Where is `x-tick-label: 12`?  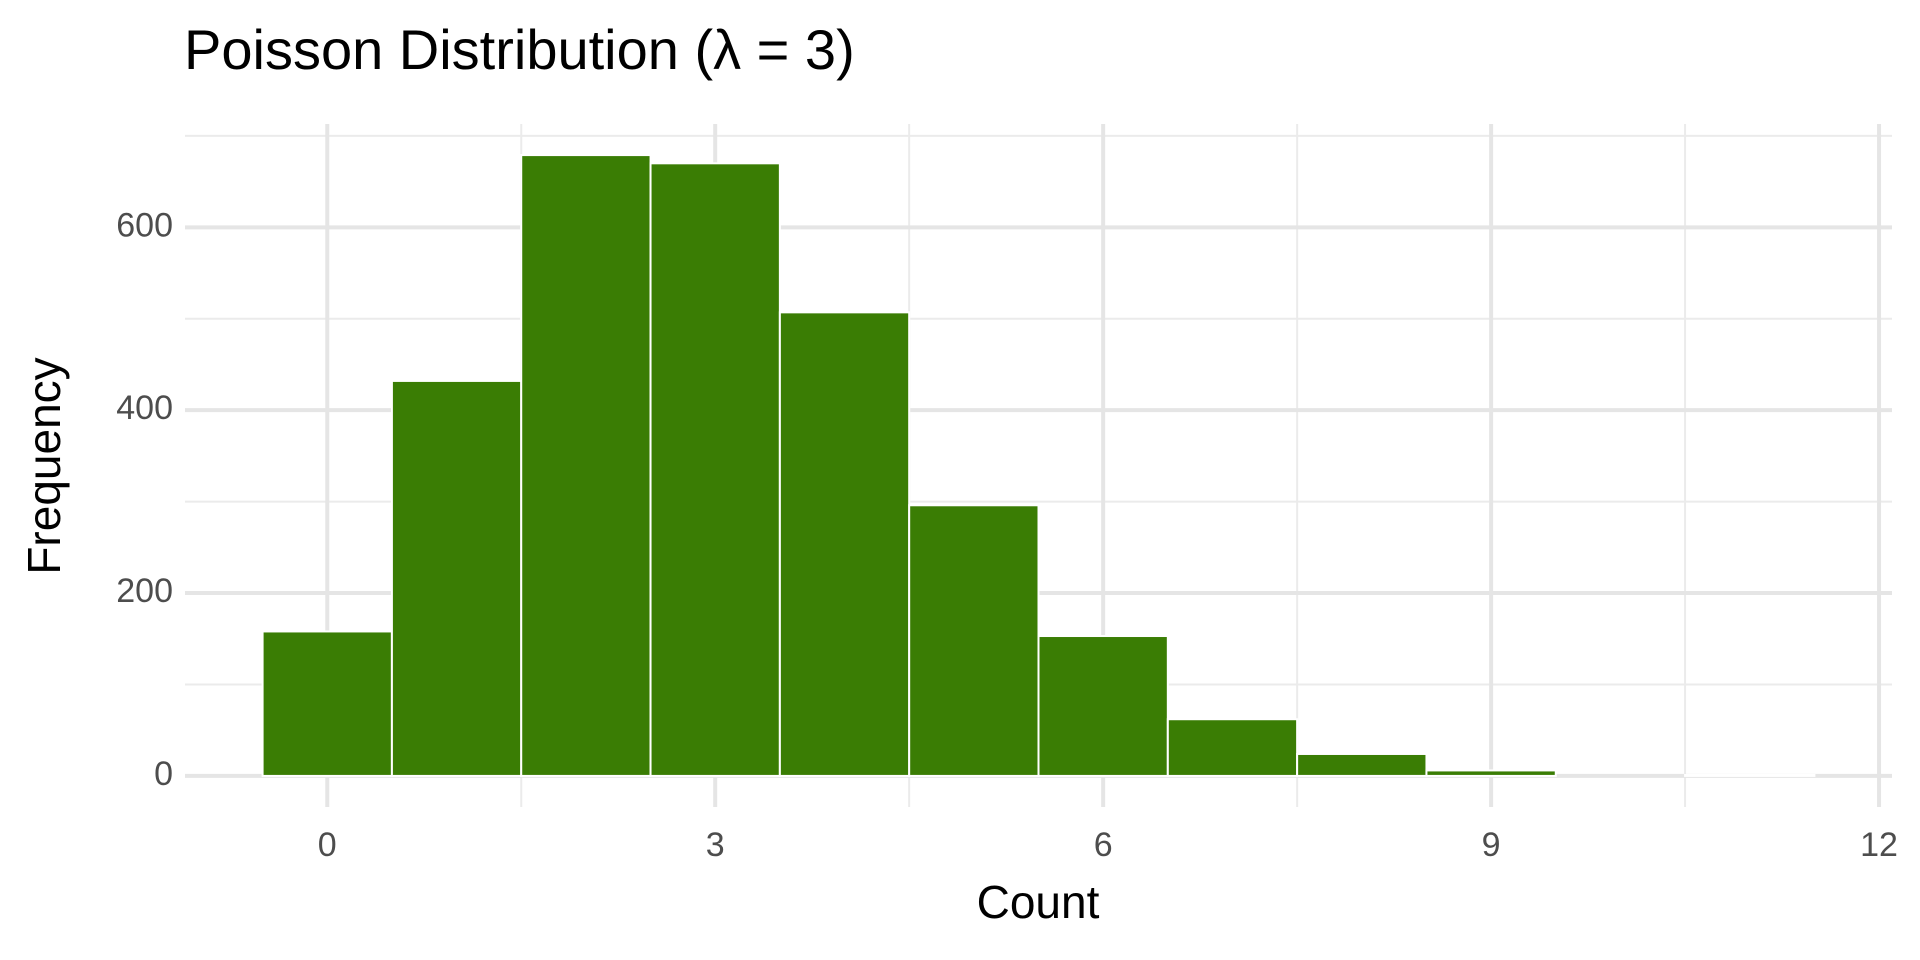 x-tick-label: 12 is located at coordinates (1879, 845).